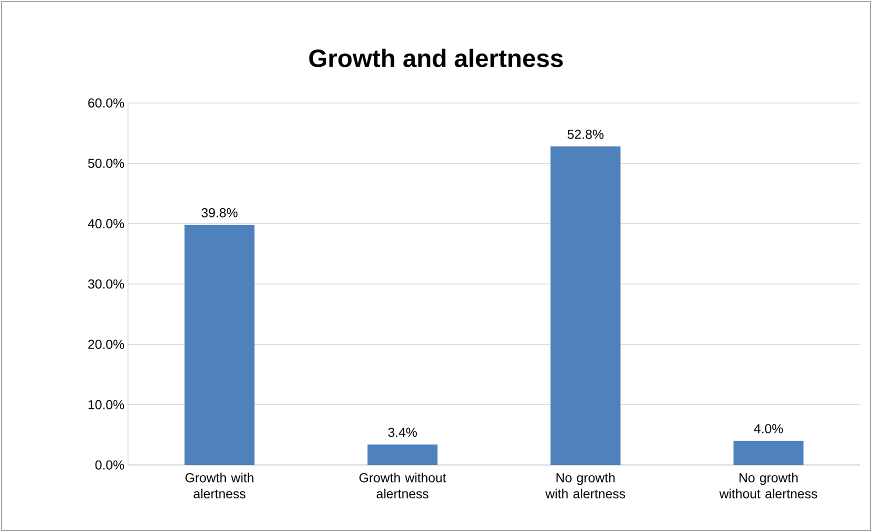 The image size is (872, 532). I want to click on y-tick-label: 0.0%, so click(109, 465).